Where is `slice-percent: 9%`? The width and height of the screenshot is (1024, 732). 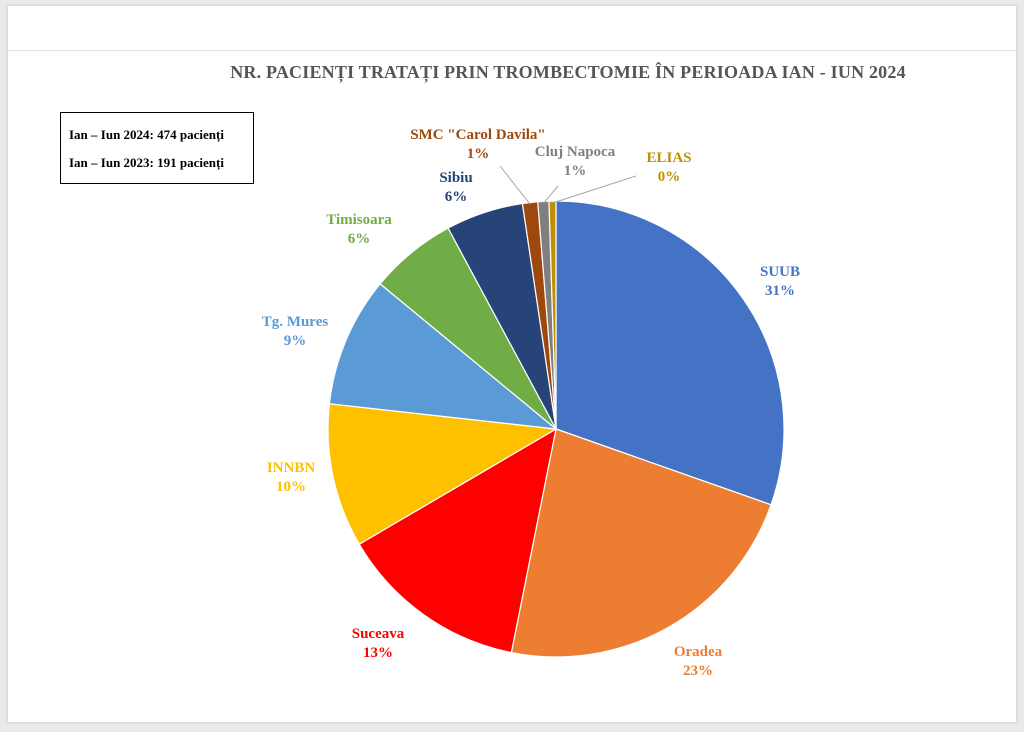
slice-percent: 9% is located at coordinates (295, 341).